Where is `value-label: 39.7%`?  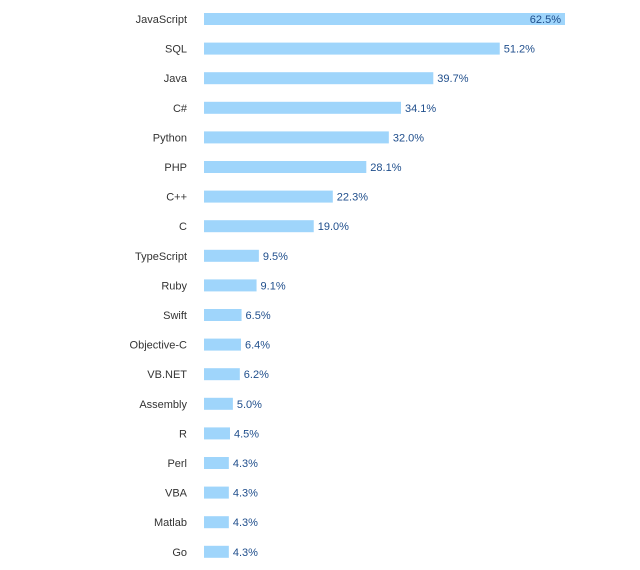
value-label: 39.7% is located at coordinates (452, 79).